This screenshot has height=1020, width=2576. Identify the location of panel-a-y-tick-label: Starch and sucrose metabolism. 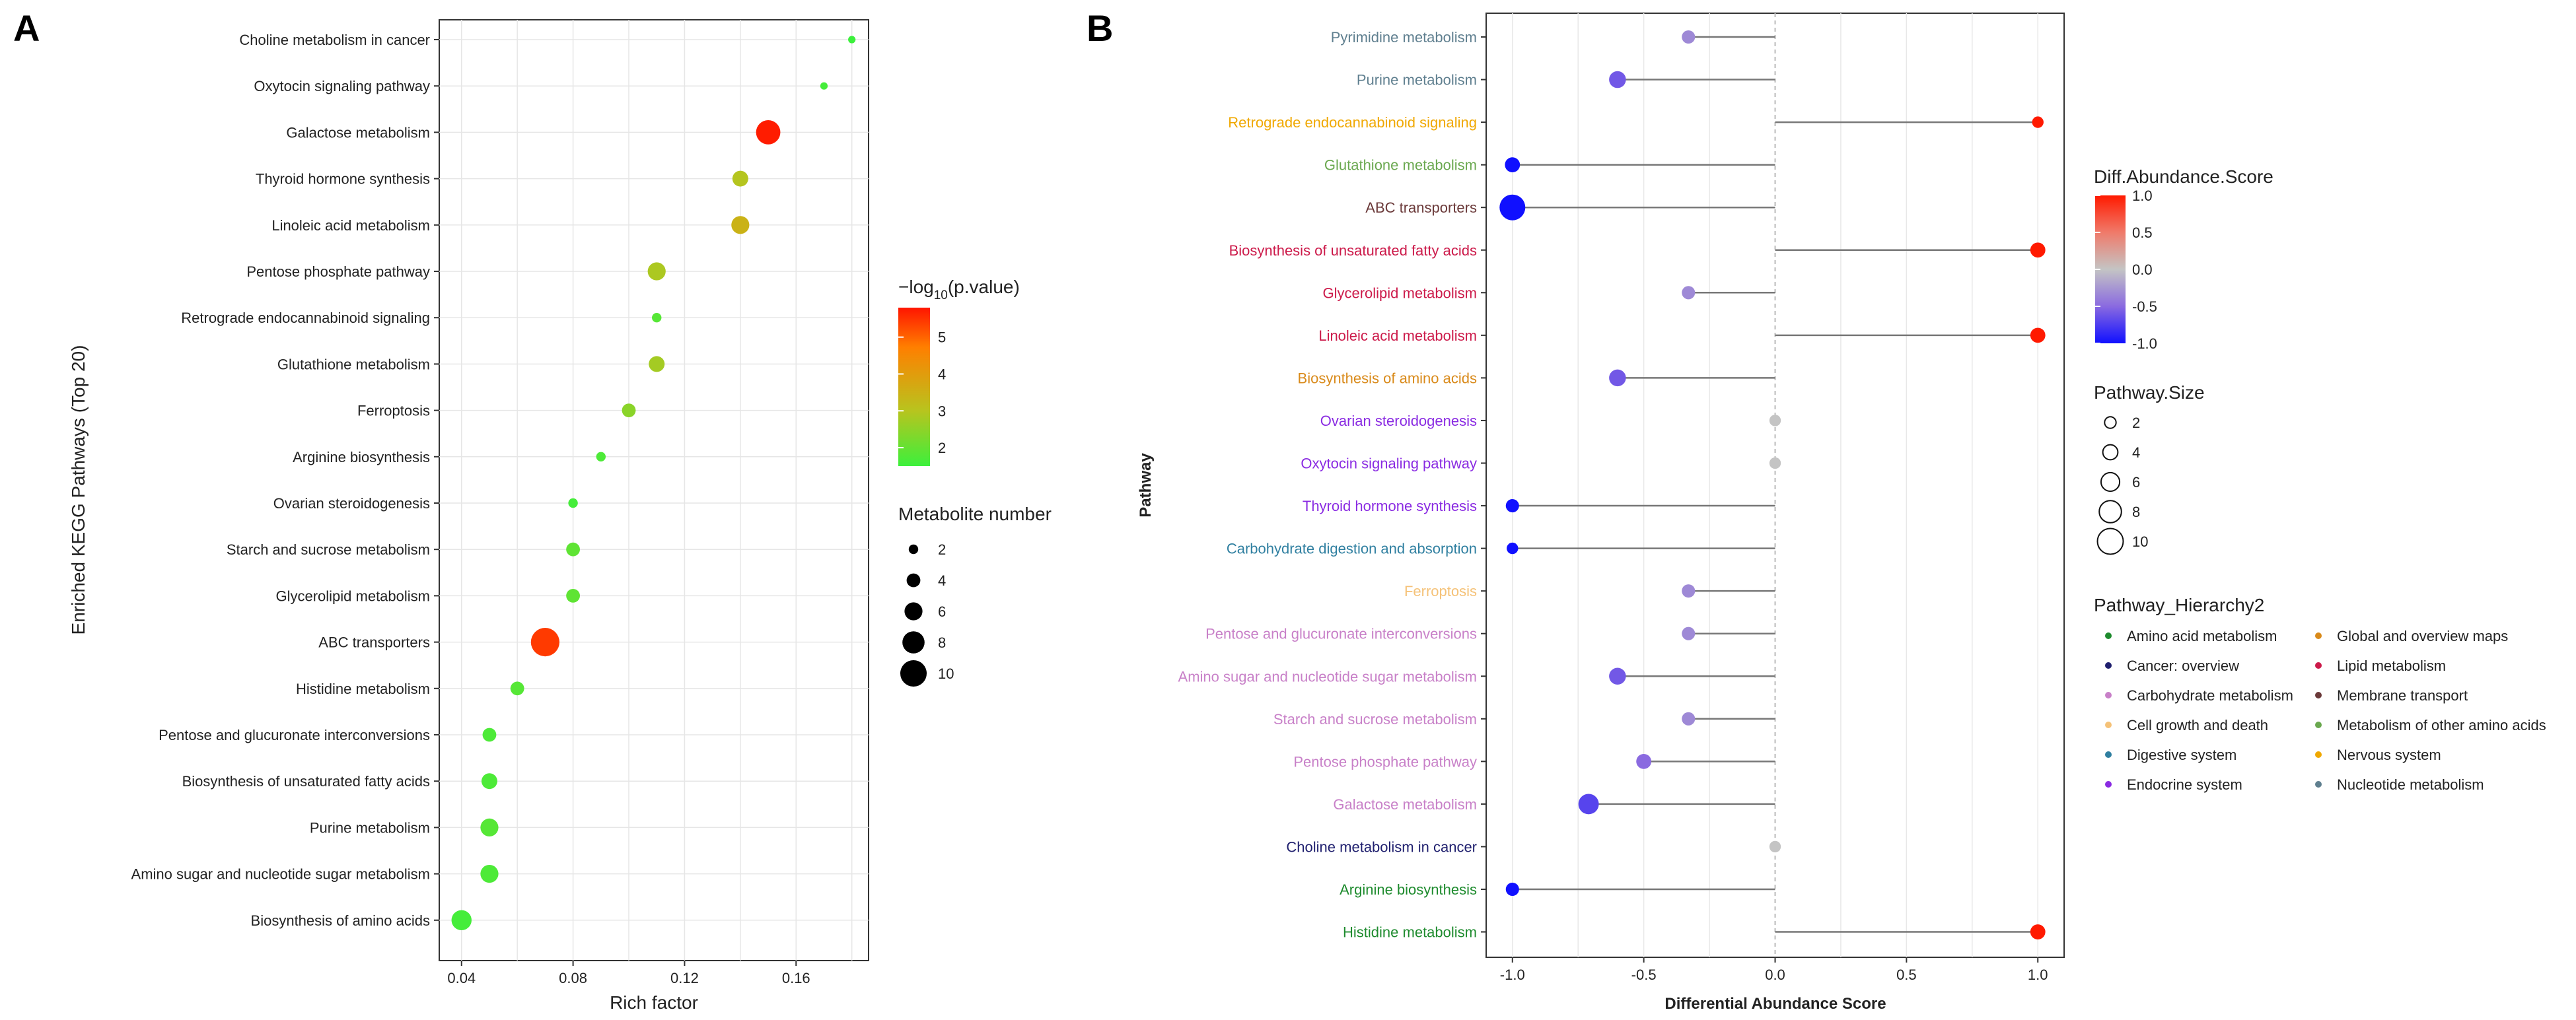
(328, 549).